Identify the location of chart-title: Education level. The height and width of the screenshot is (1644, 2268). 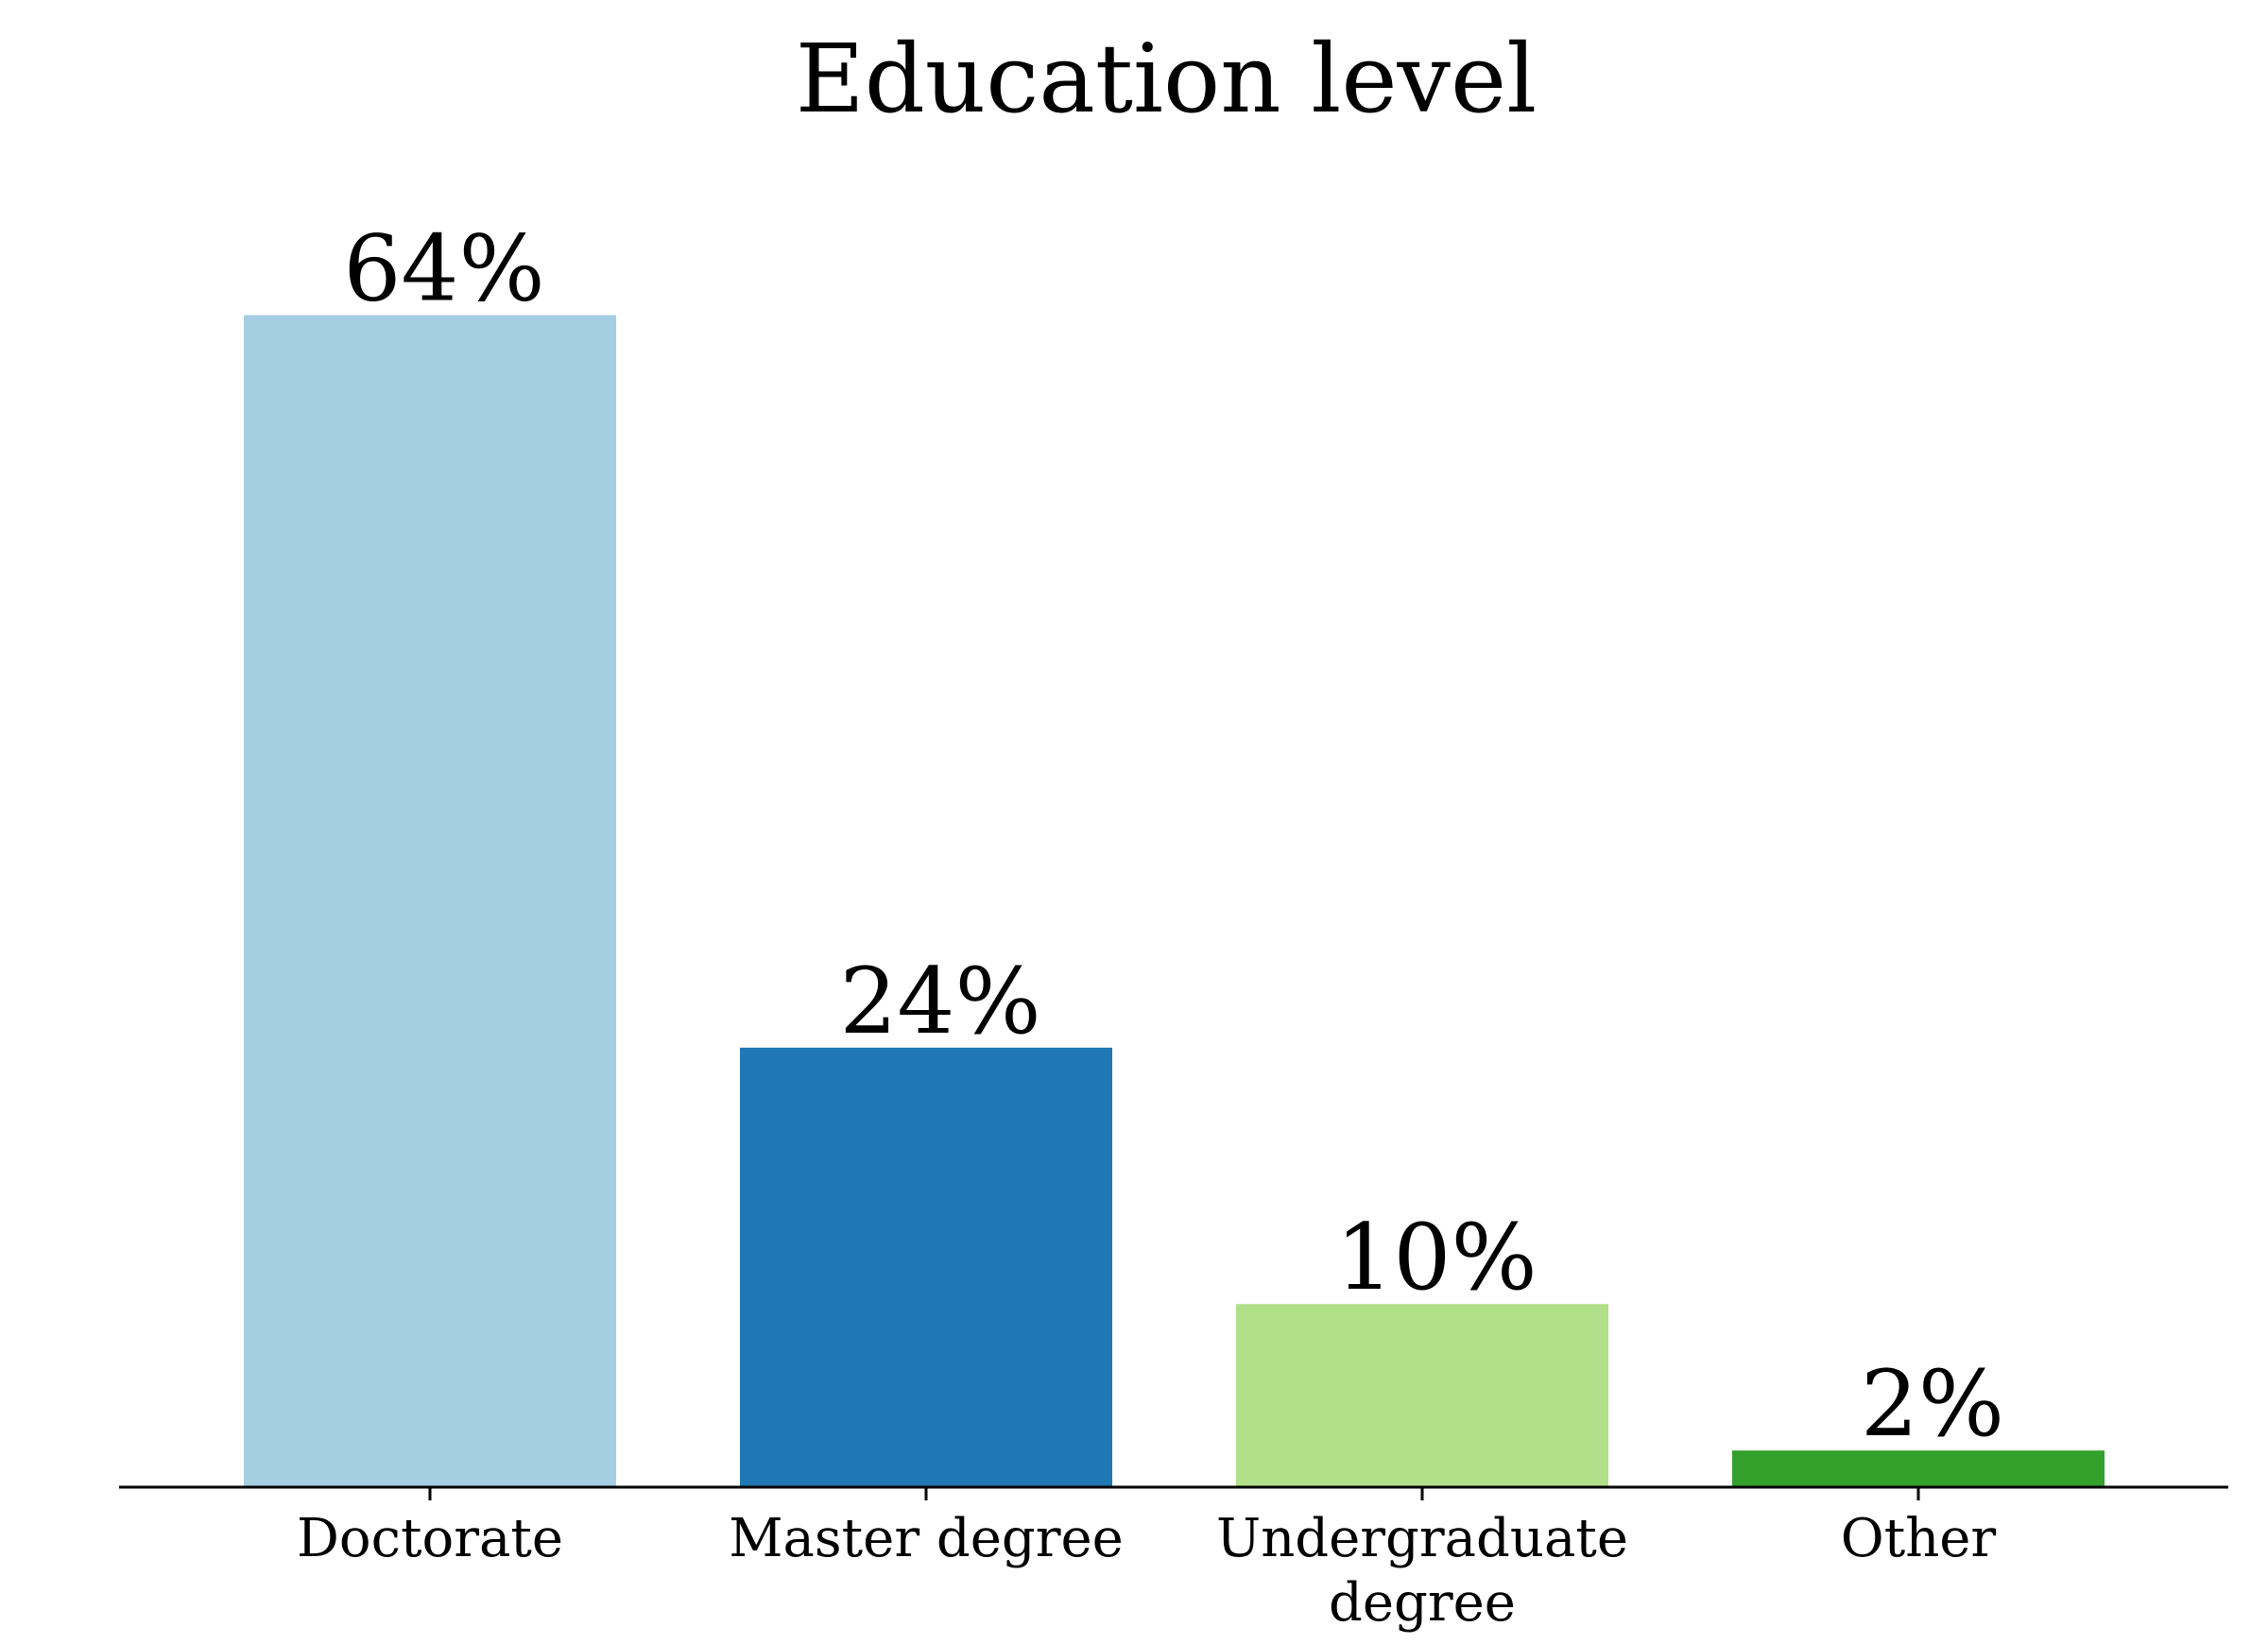
(1166, 79).